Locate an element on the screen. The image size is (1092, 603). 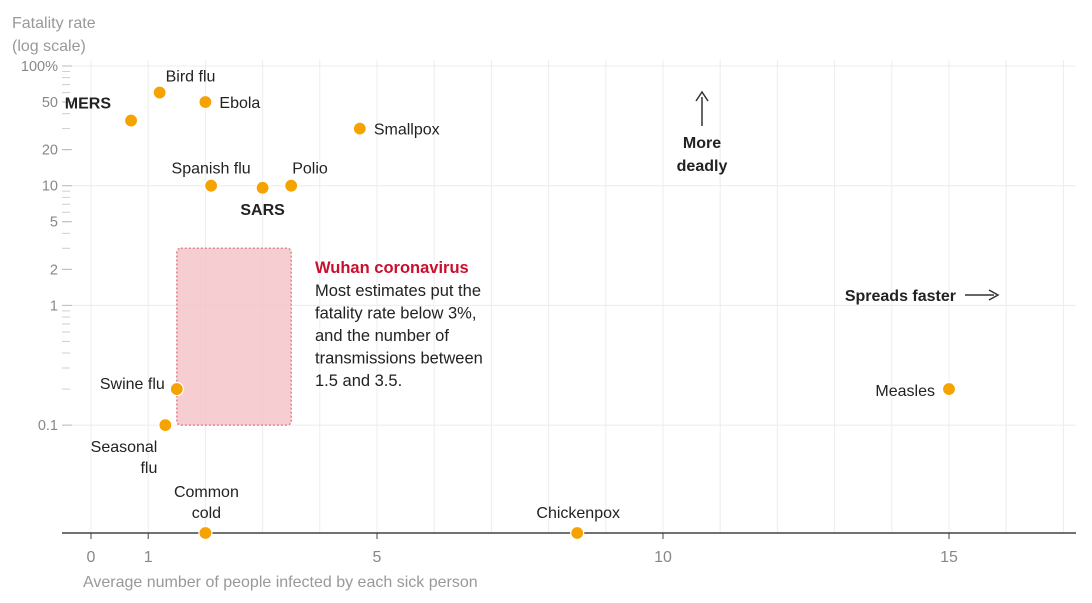
point-label-swine-flu: Swine flu is located at coordinates (132, 384).